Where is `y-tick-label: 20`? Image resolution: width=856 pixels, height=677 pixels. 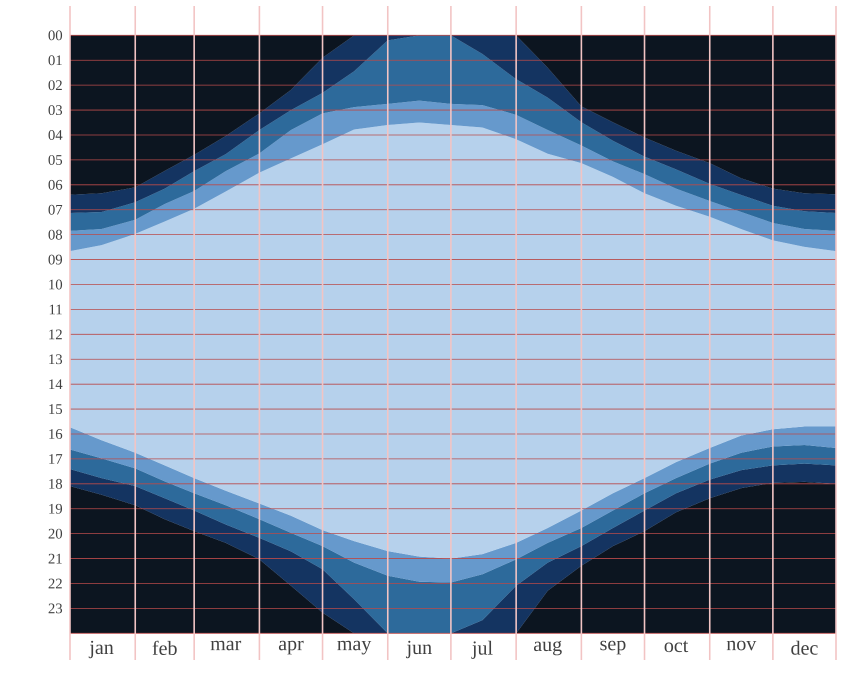
y-tick-label: 20 is located at coordinates (55, 533).